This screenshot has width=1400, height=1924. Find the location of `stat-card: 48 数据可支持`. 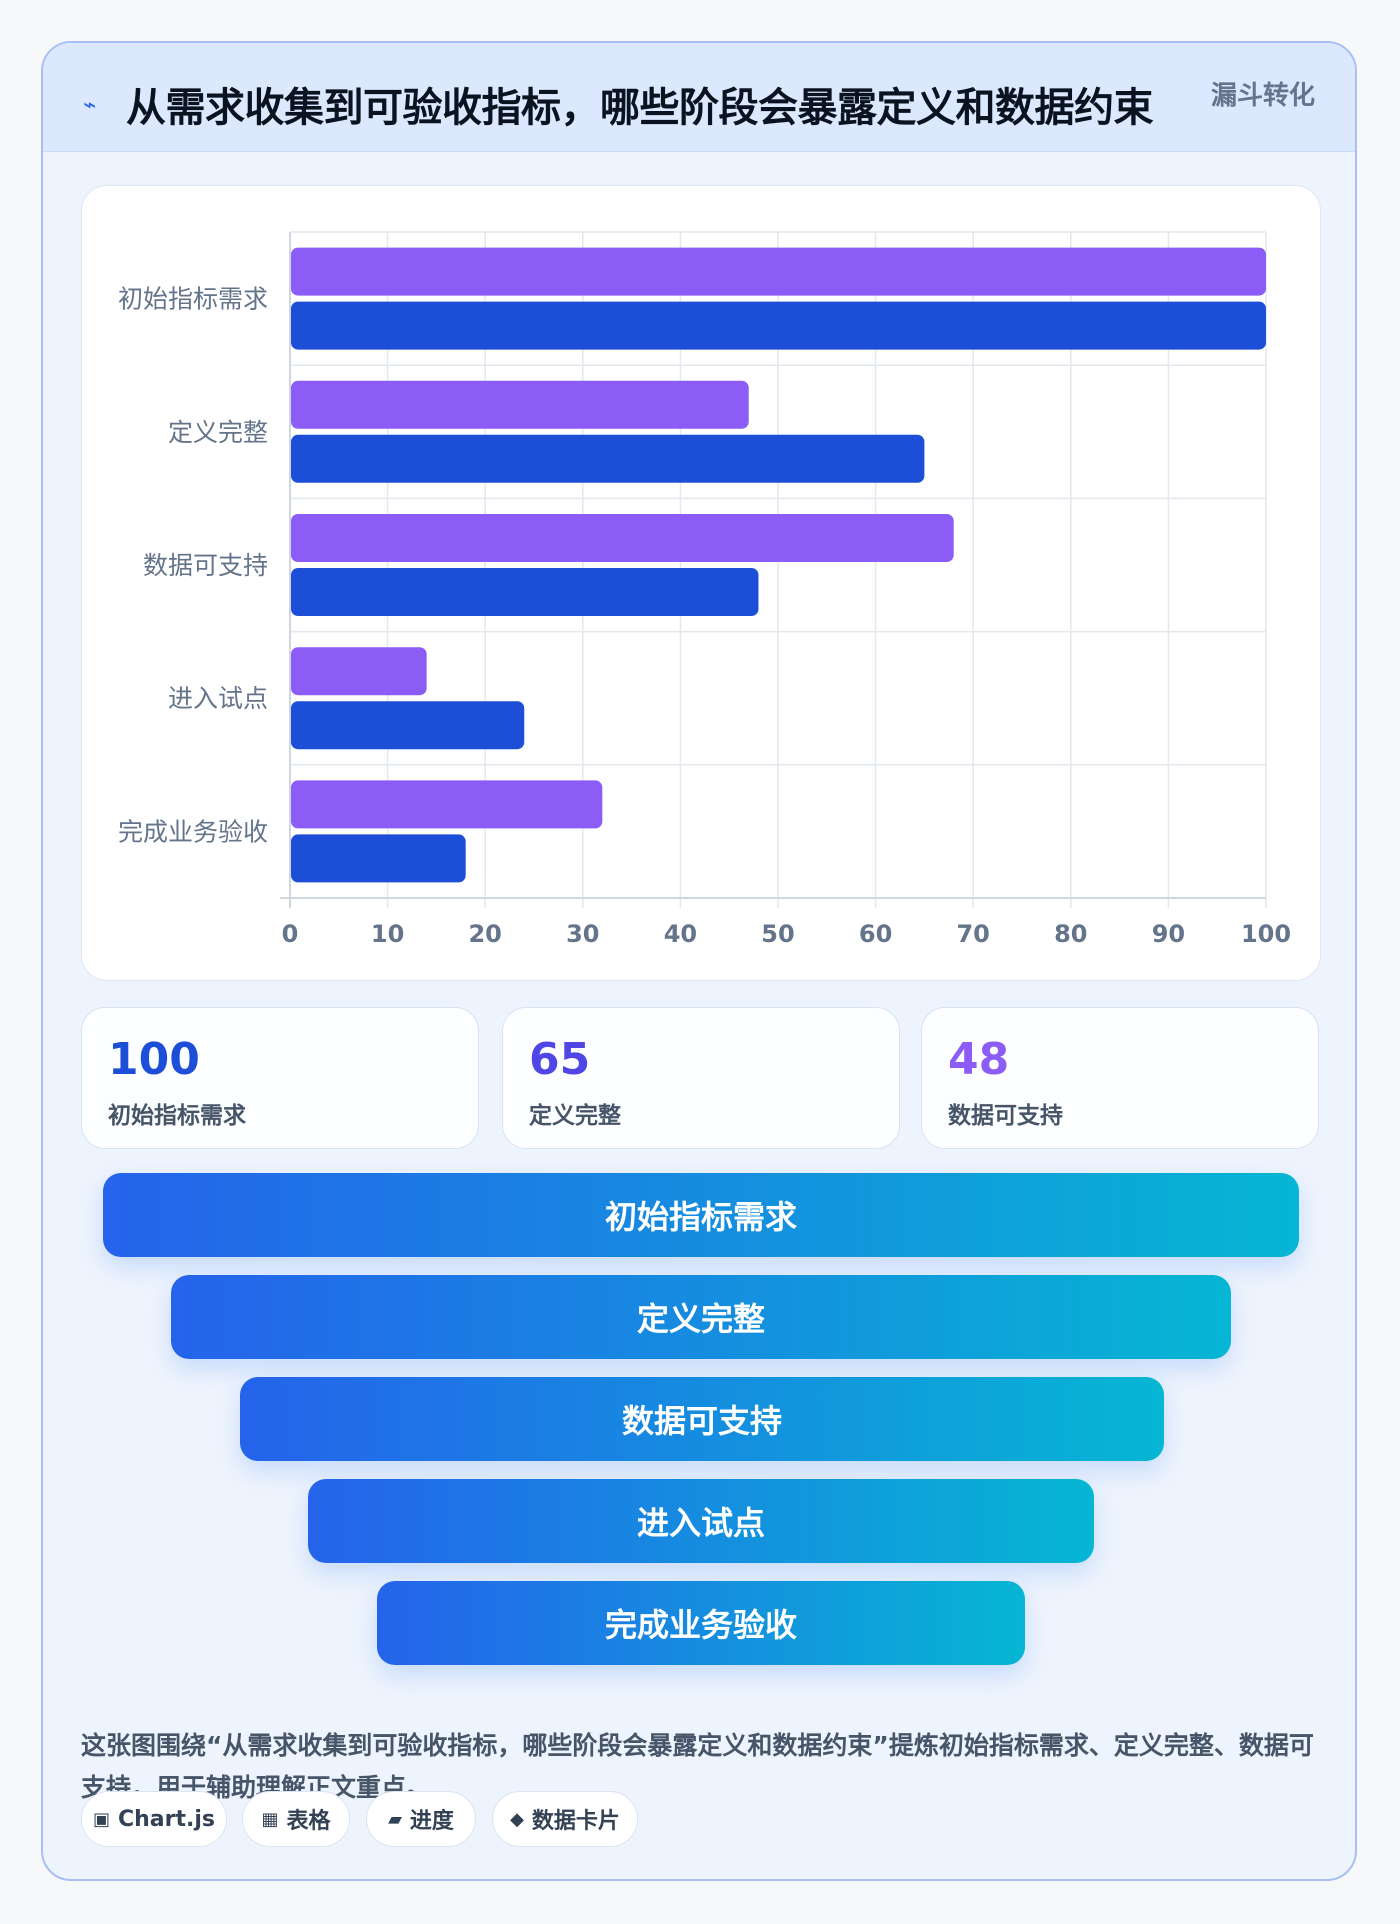

stat-card: 48 数据可支持 is located at coordinates (1120, 1078).